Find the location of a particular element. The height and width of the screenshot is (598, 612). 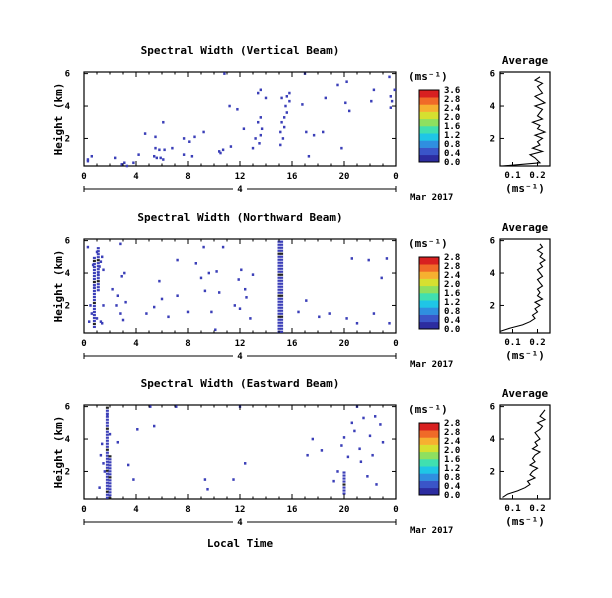

date-label: 4 is located at coordinates (240, 190).